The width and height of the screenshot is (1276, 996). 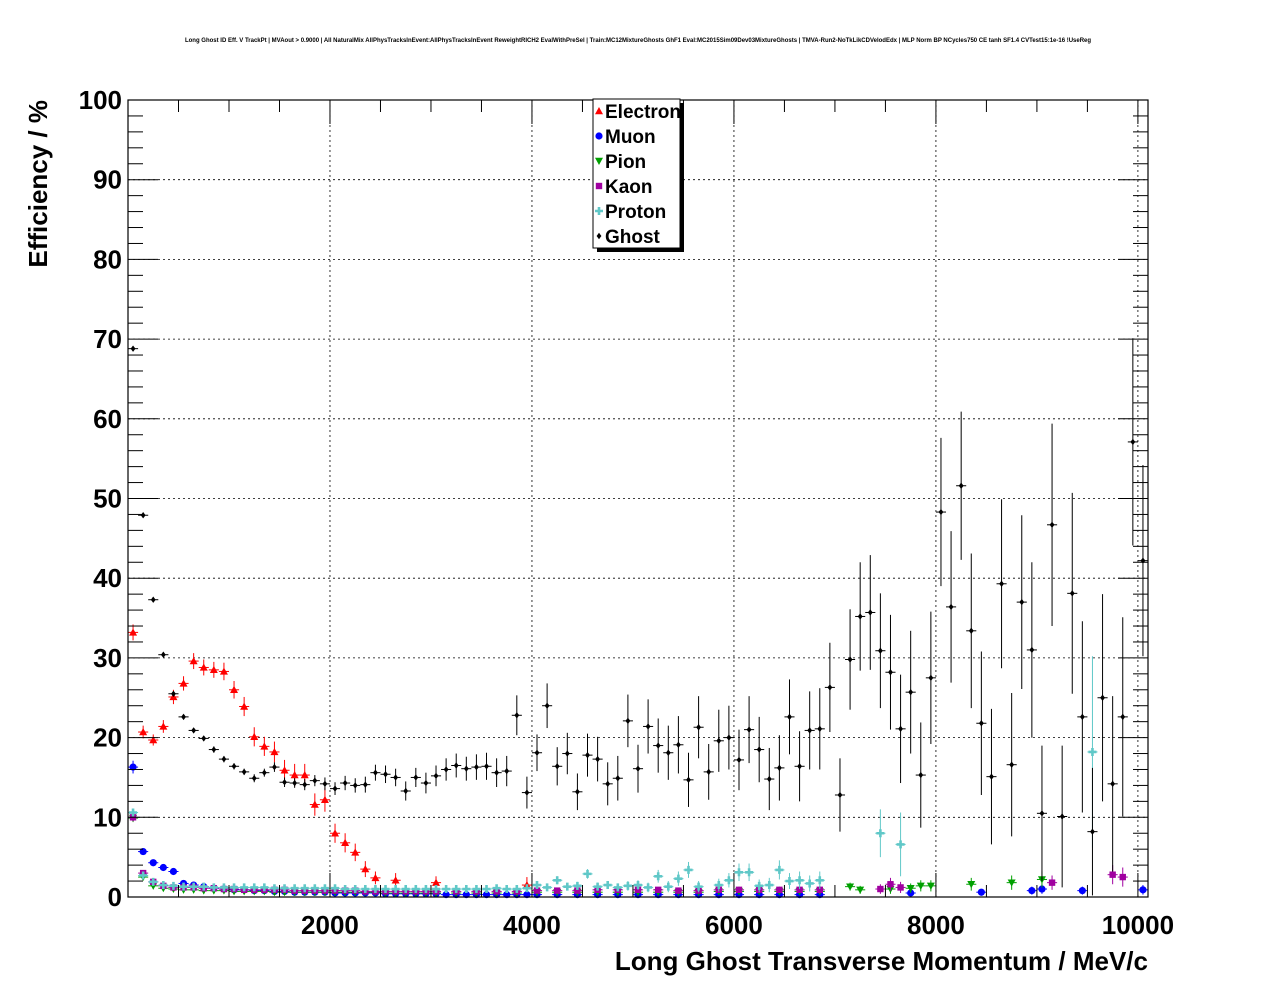 I want to click on legend: Electron Muon Pion Kaon Proton Ghost, so click(x=638, y=175).